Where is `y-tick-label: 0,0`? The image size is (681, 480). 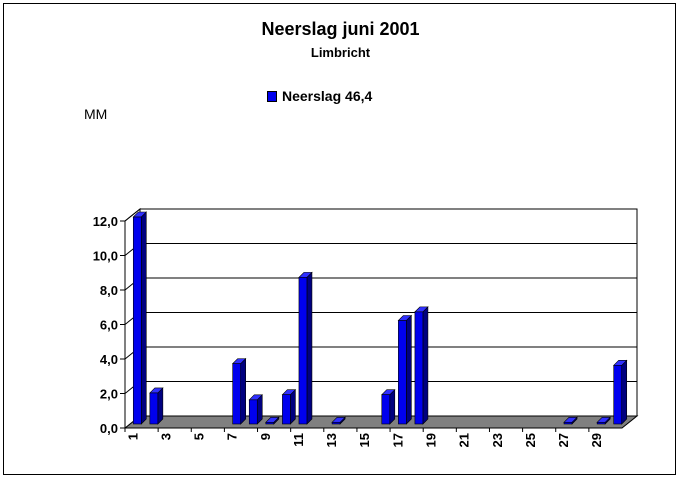
y-tick-label: 0,0 is located at coordinates (109, 428).